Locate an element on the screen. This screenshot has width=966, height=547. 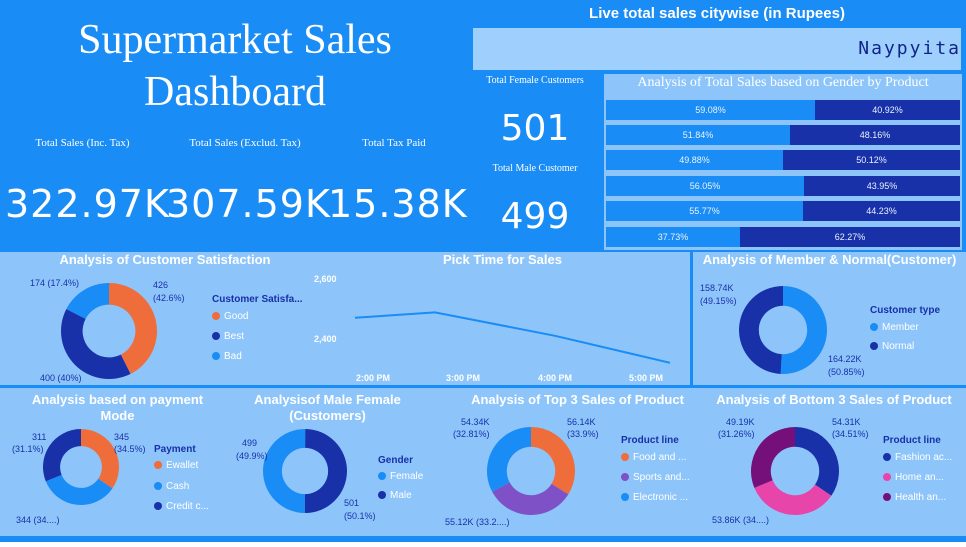
credit-slice is located at coordinates (62, 455).